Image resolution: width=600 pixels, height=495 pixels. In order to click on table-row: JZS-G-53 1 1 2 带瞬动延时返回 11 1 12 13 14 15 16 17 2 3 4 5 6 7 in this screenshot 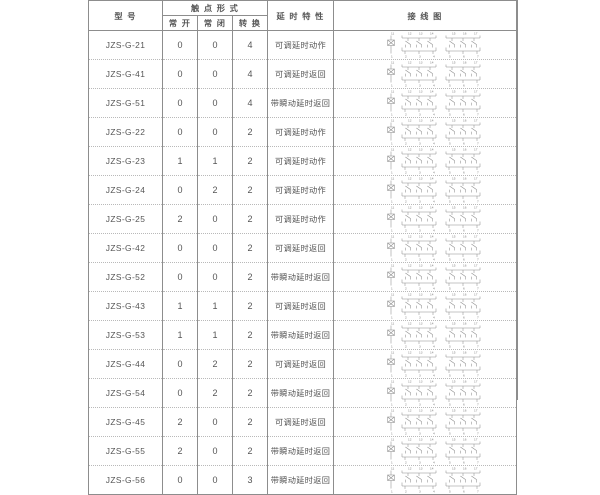, I will do `click(302, 335)`.